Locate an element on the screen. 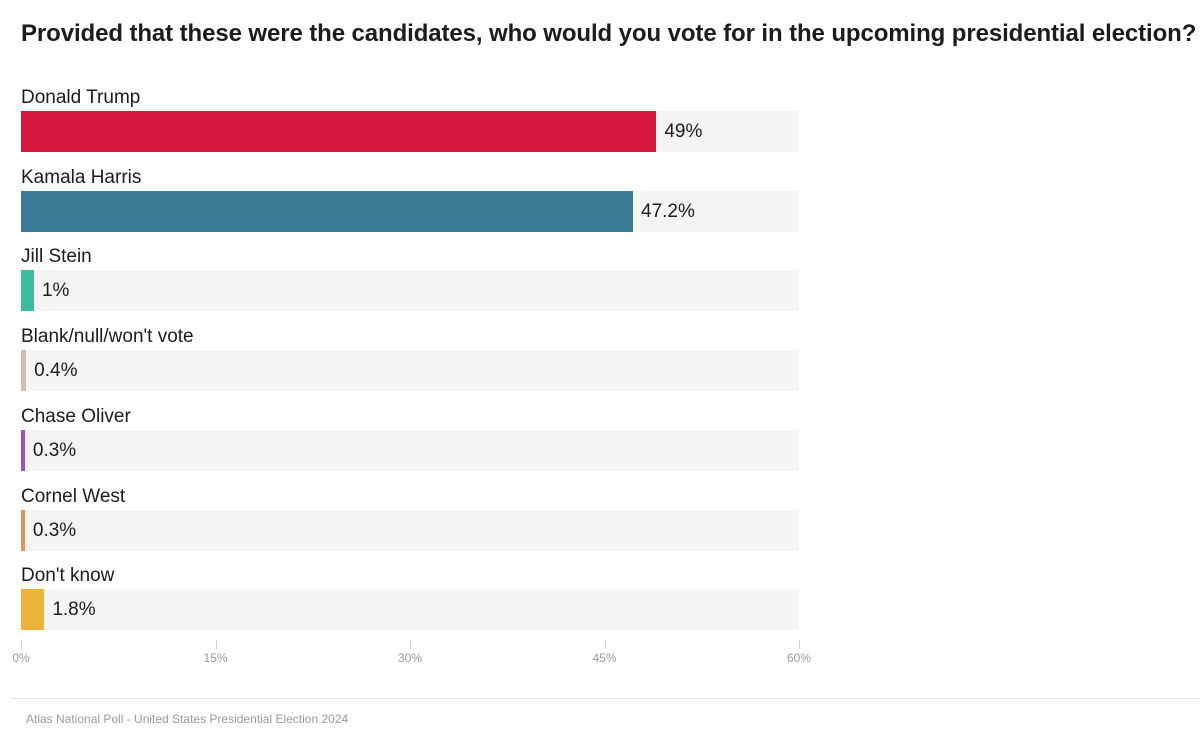  category-label: Jill Stein is located at coordinates (56, 257).